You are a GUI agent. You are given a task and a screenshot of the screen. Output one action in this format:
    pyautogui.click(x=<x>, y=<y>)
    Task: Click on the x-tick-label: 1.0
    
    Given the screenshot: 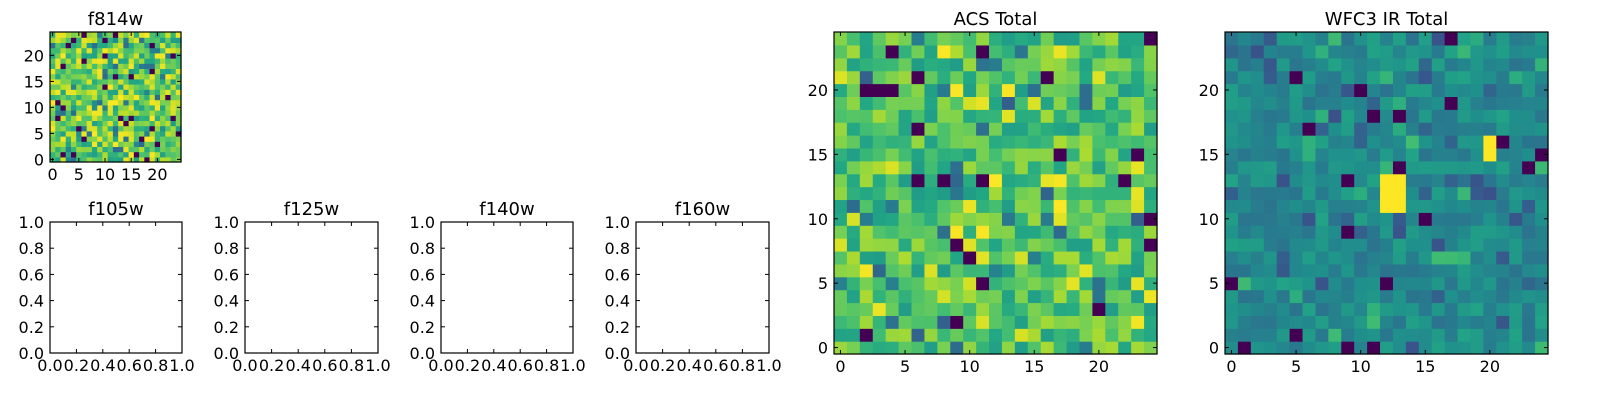 What is the action you would take?
    pyautogui.click(x=572, y=365)
    